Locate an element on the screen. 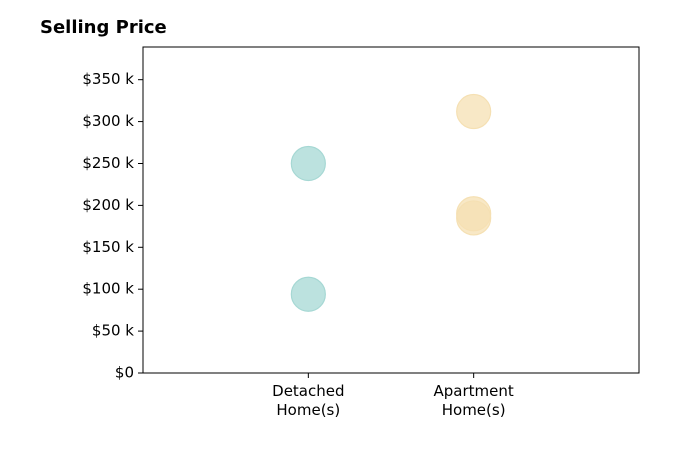 Image resolution: width=679 pixels, height=462 pixels. chart-title: Selling Price is located at coordinates (103, 27).